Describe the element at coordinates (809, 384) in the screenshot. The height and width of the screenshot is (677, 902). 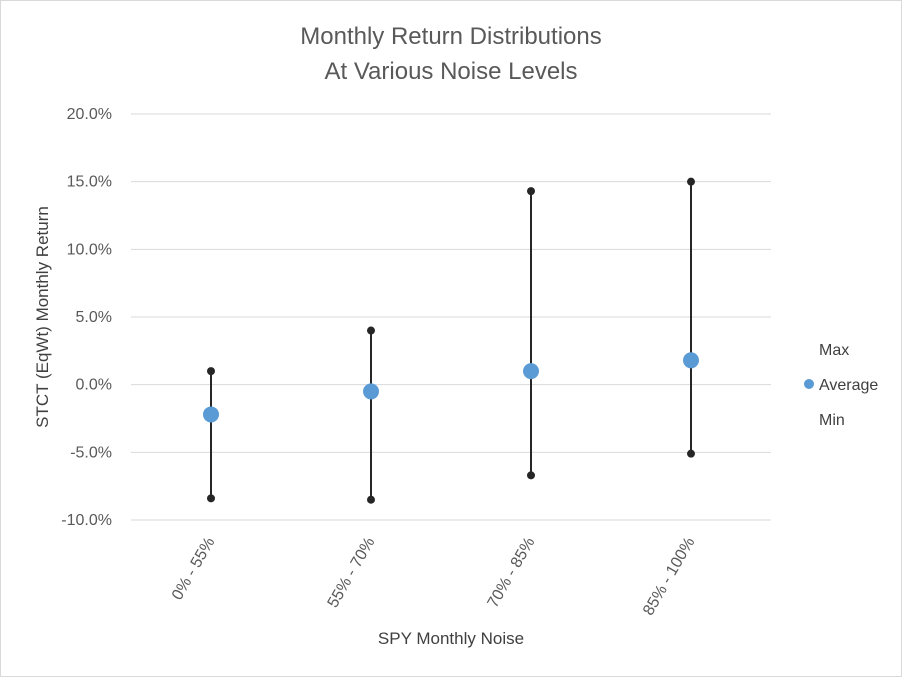
I see `legend-marker-average` at that location.